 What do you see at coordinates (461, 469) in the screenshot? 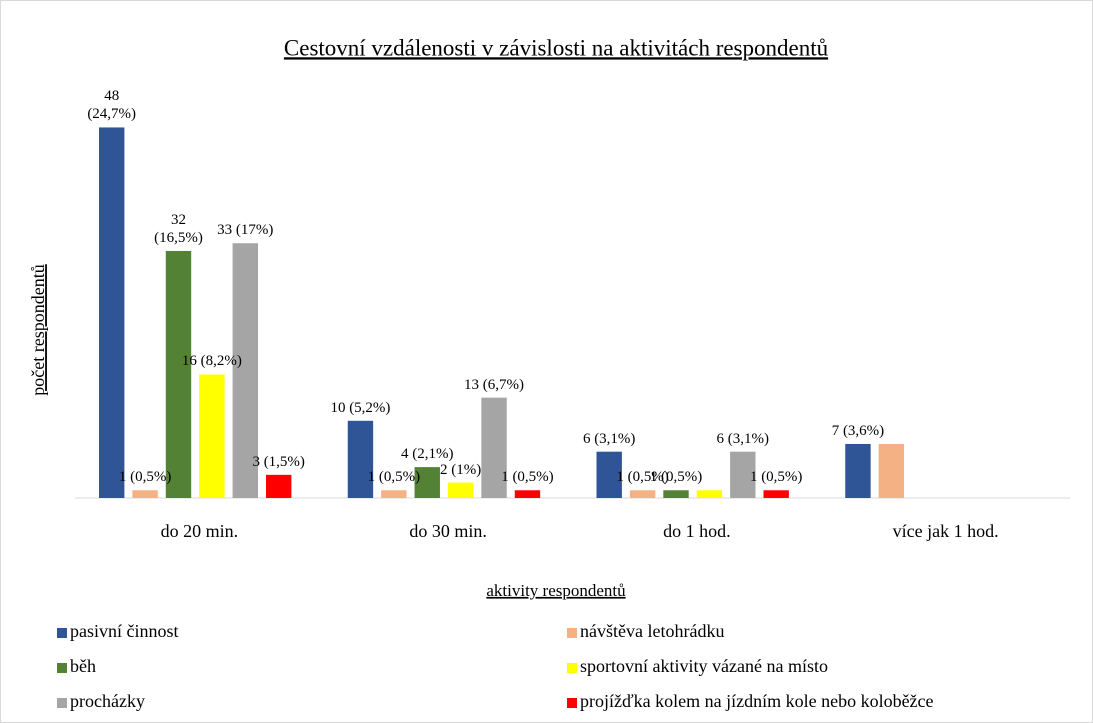
I see `value-label: 2 (1%)` at bounding box center [461, 469].